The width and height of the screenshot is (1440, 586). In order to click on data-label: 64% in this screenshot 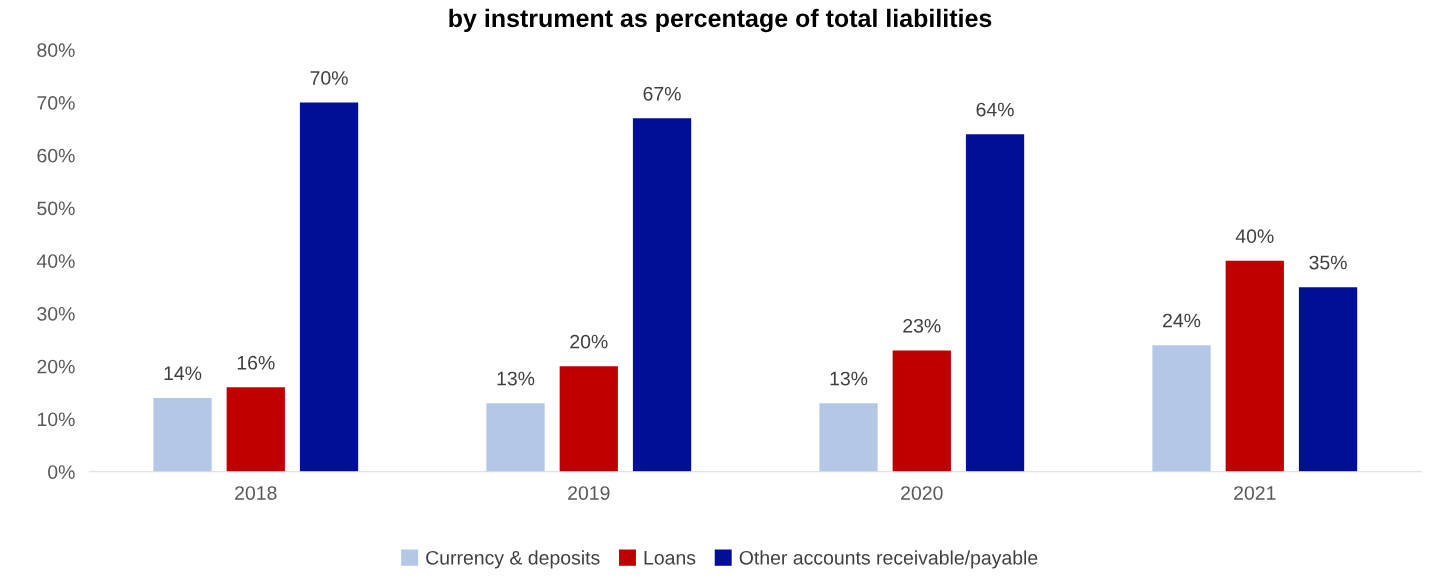, I will do `click(995, 109)`.